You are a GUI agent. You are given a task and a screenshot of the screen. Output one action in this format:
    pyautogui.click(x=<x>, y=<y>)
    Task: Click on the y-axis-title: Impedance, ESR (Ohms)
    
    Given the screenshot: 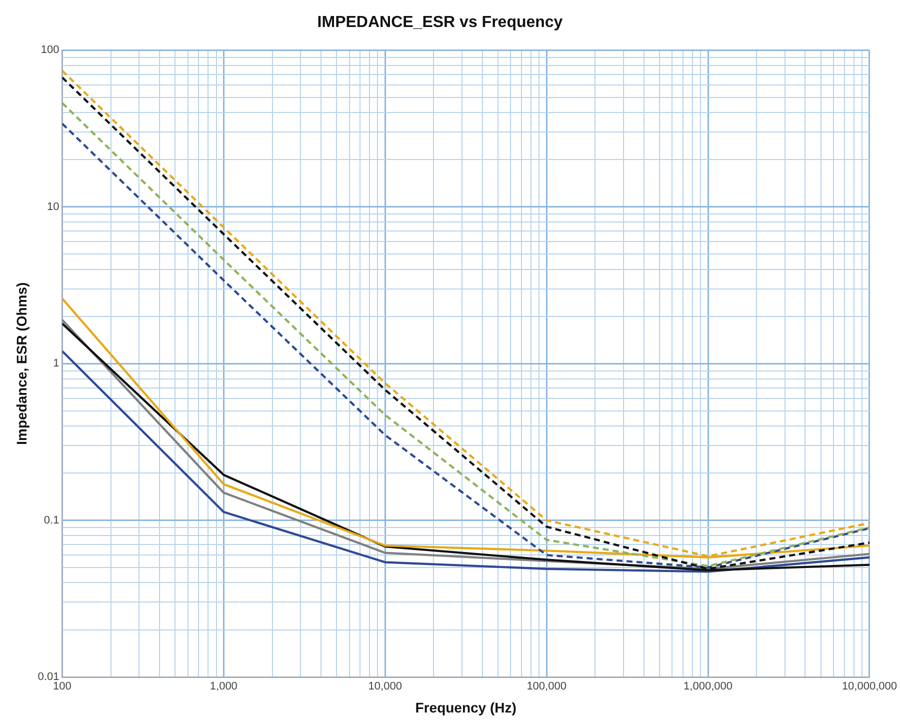 What is the action you would take?
    pyautogui.click(x=21, y=363)
    